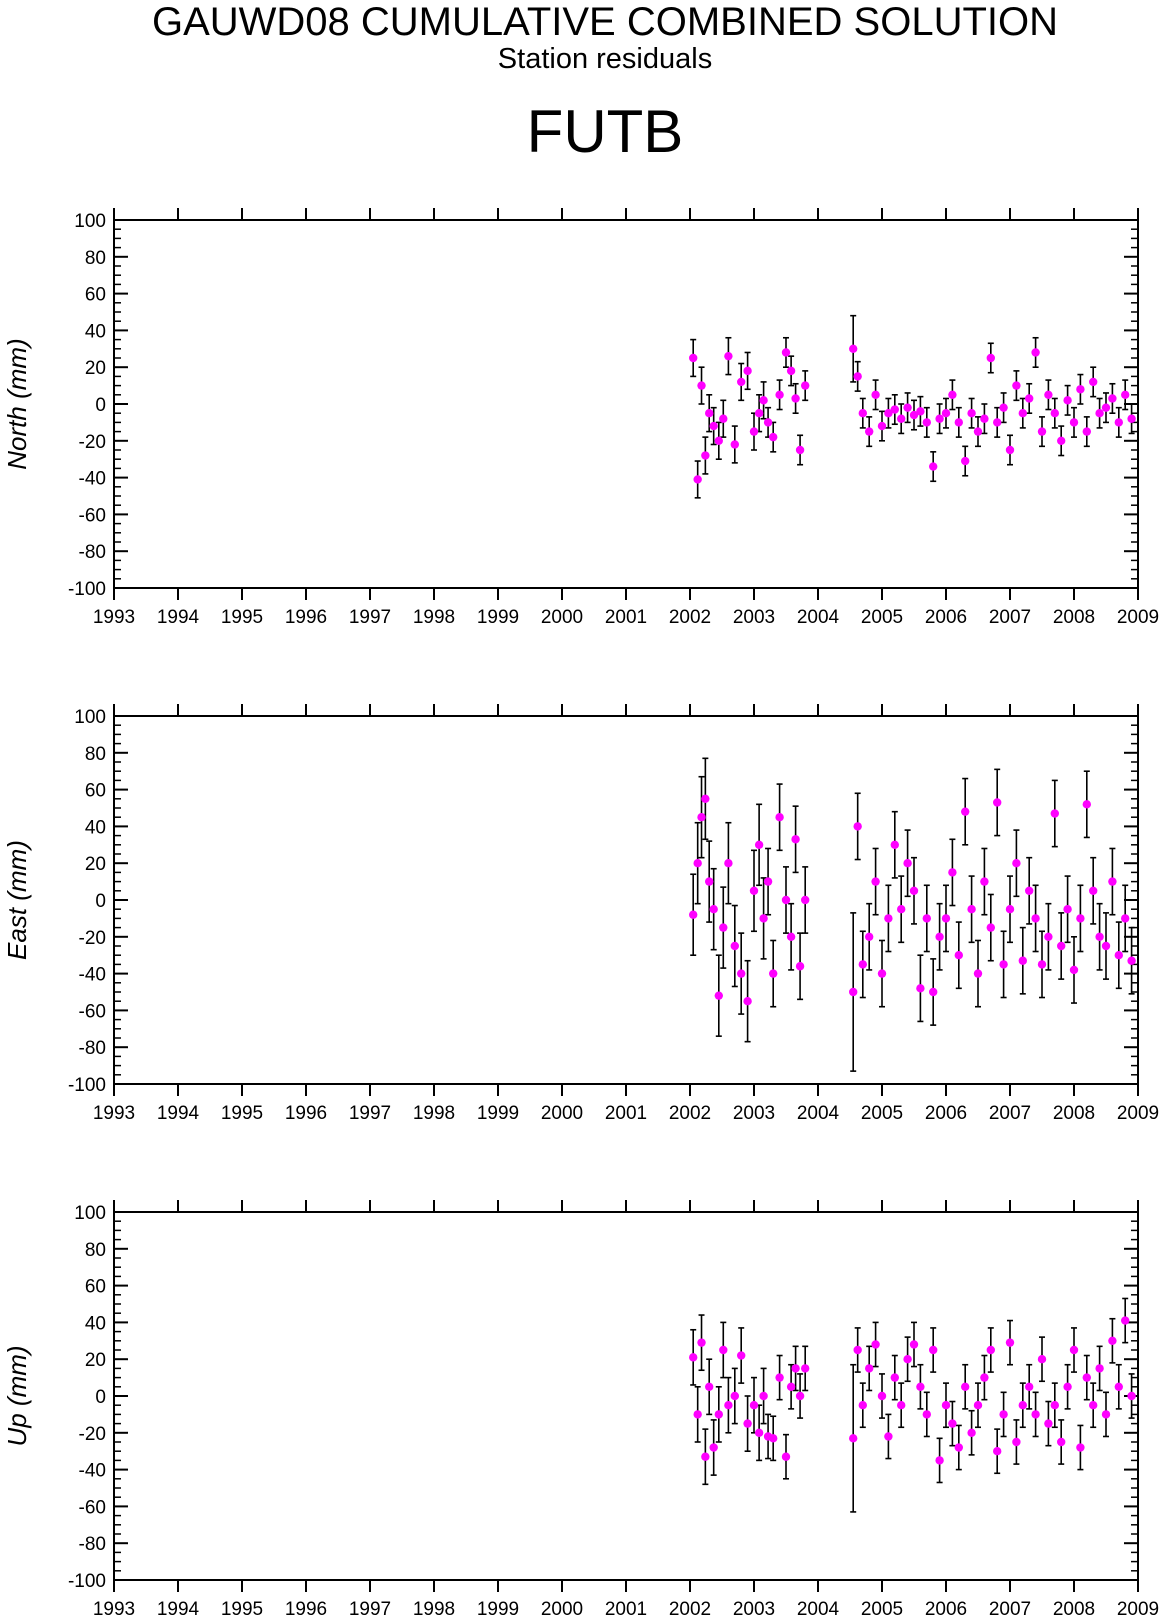  I want to click on y-axis-label: East (mm), so click(17, 900).